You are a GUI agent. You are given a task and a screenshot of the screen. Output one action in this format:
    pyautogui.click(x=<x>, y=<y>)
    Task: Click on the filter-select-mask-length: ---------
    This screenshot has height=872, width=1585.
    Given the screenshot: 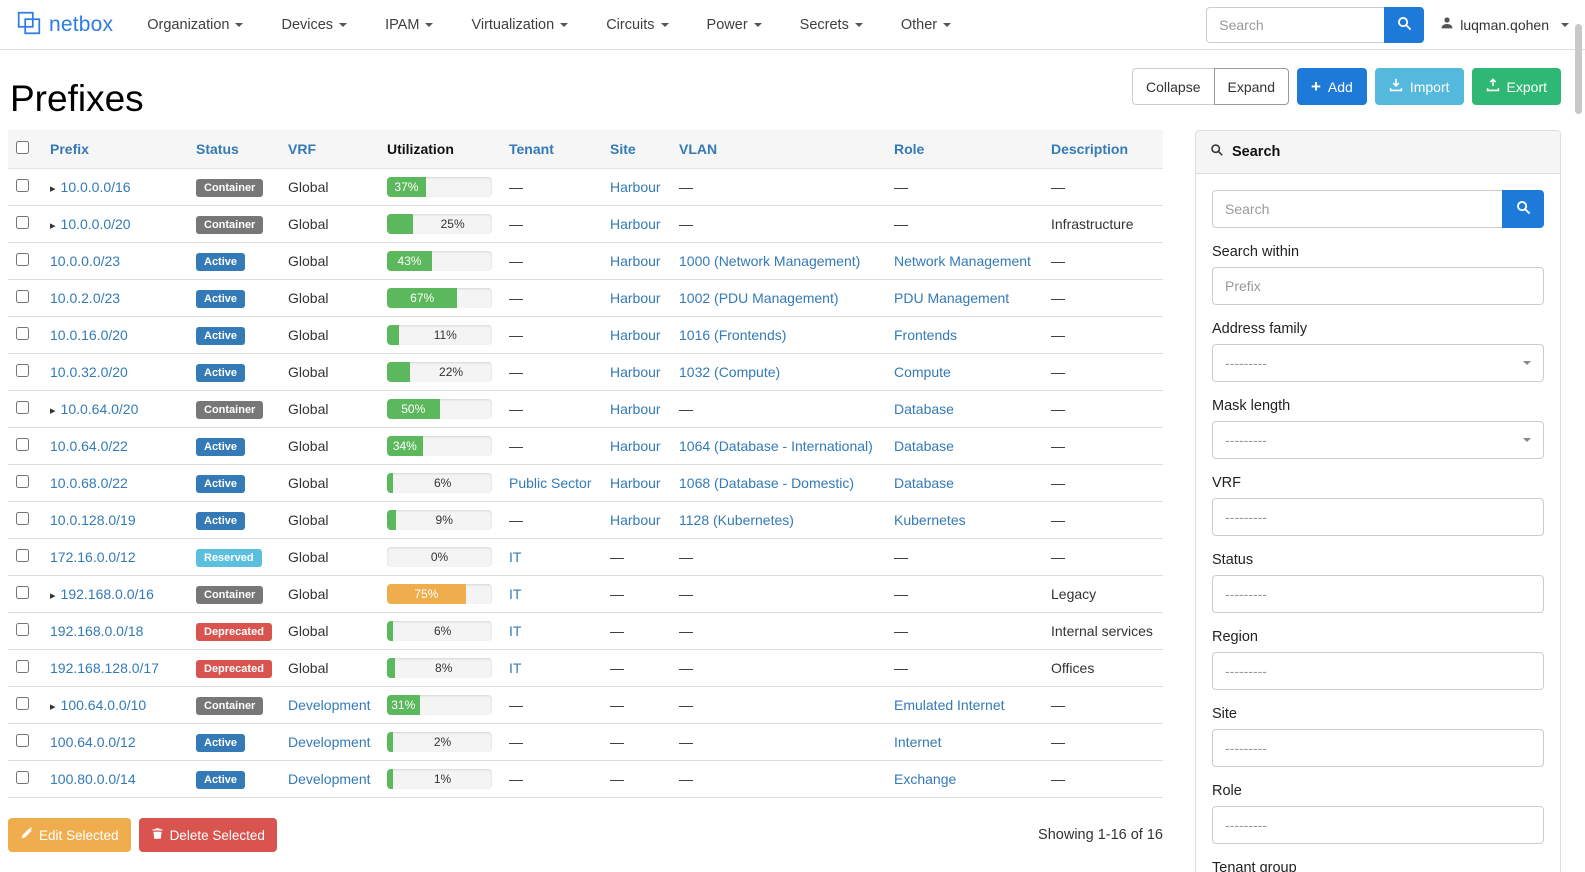 What is the action you would take?
    pyautogui.click(x=1378, y=440)
    